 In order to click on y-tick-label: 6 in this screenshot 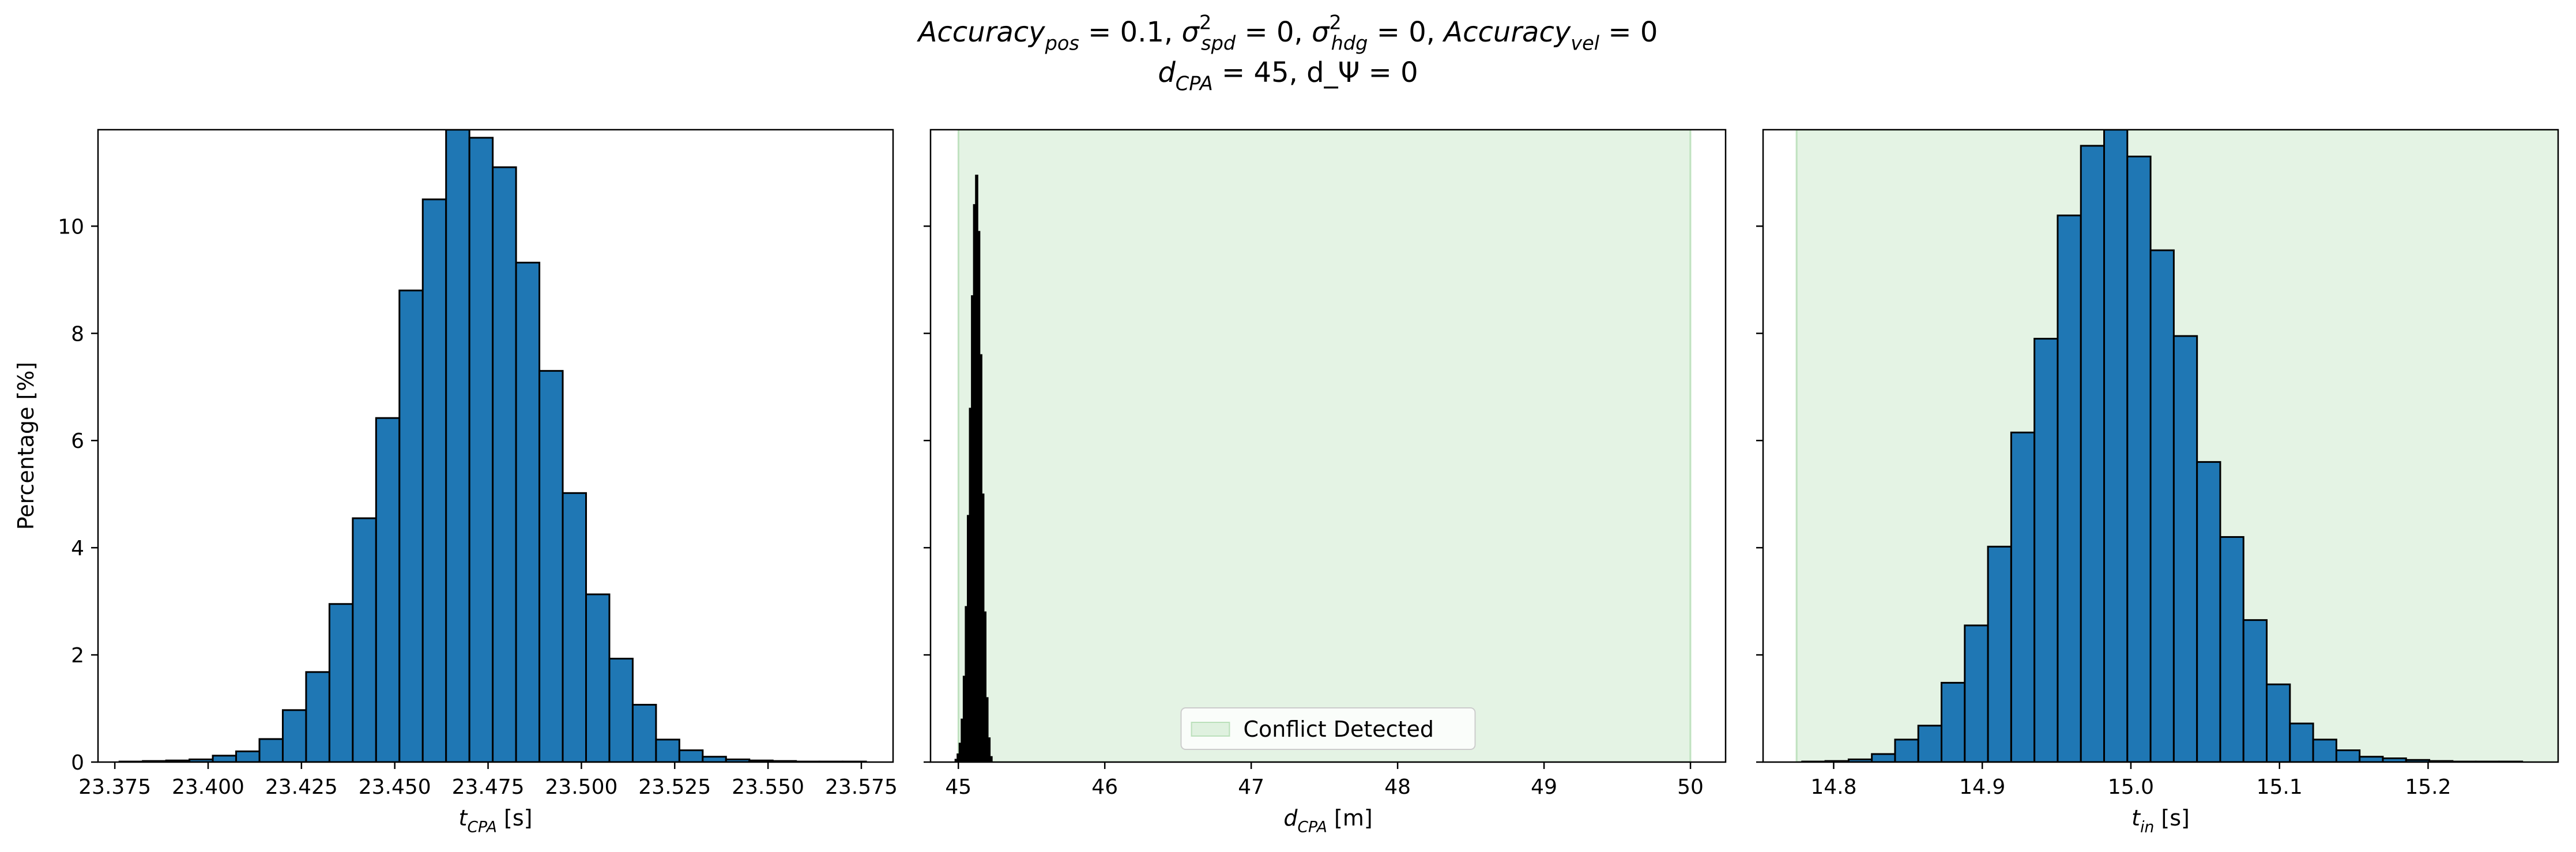, I will do `click(77, 441)`.